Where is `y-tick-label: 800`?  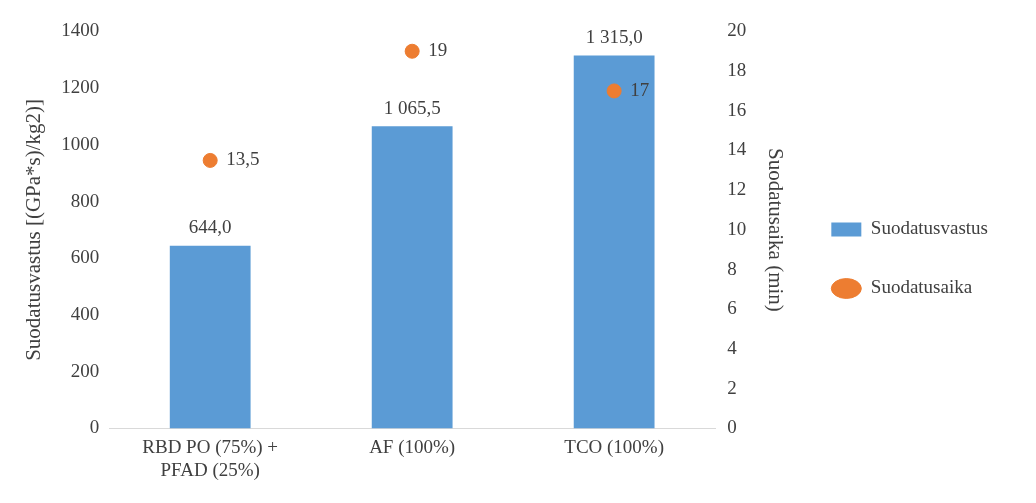 y-tick-label: 800 is located at coordinates (85, 200).